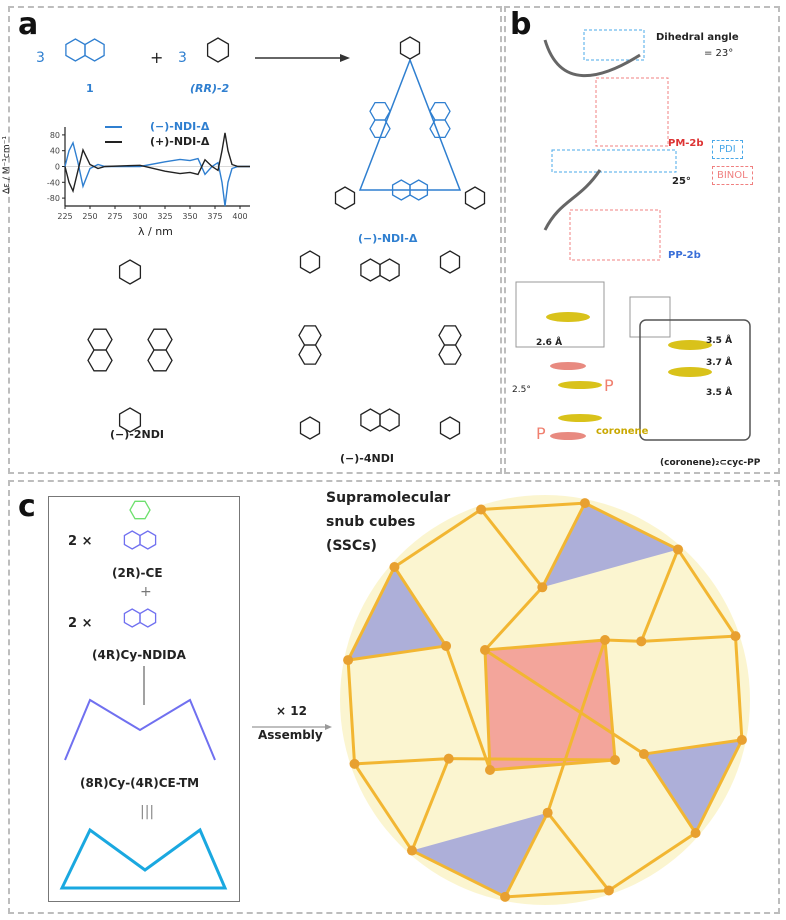 Image resolution: width=786 pixels, height=920 pixels. What do you see at coordinates (345, 58) in the screenshot?
I see `reaction-arrow-head` at bounding box center [345, 58].